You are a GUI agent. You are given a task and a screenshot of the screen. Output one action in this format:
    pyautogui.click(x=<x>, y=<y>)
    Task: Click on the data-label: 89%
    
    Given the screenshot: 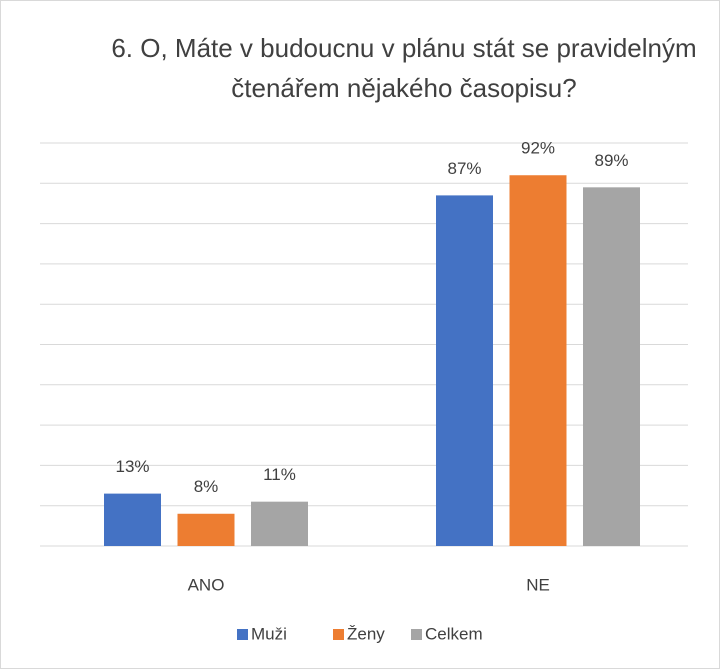 What is the action you would take?
    pyautogui.click(x=611, y=160)
    